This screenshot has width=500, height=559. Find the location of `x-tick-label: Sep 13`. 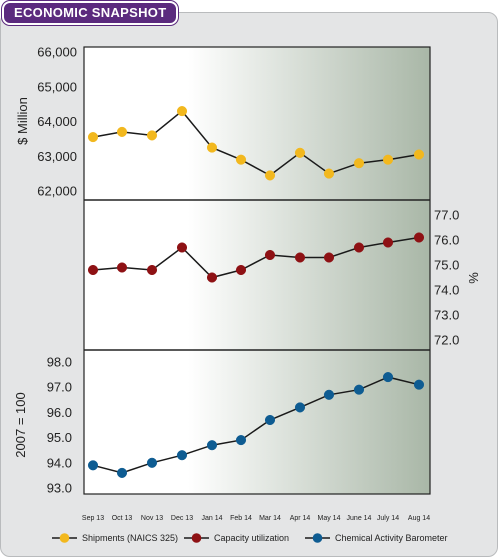

x-tick-label: Sep 13 is located at coordinates (93, 518).